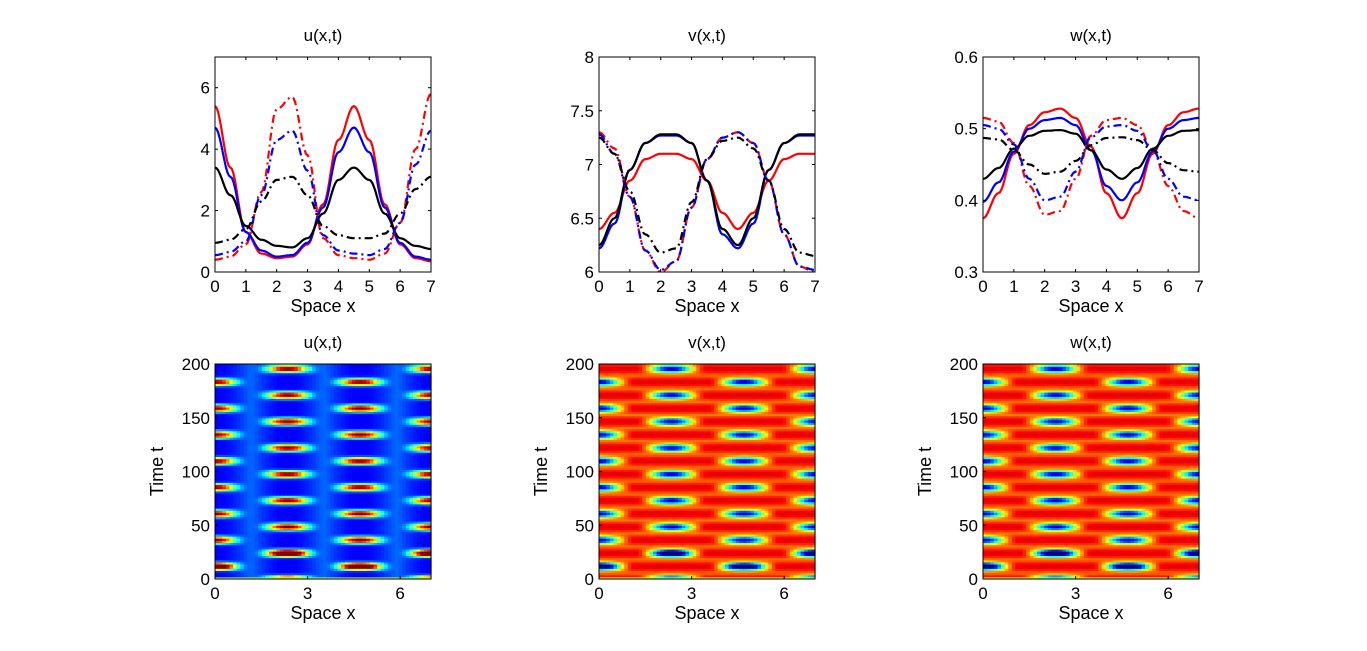 This screenshot has width=1367, height=651. What do you see at coordinates (589, 57) in the screenshot?
I see `y-tick-label: 8` at bounding box center [589, 57].